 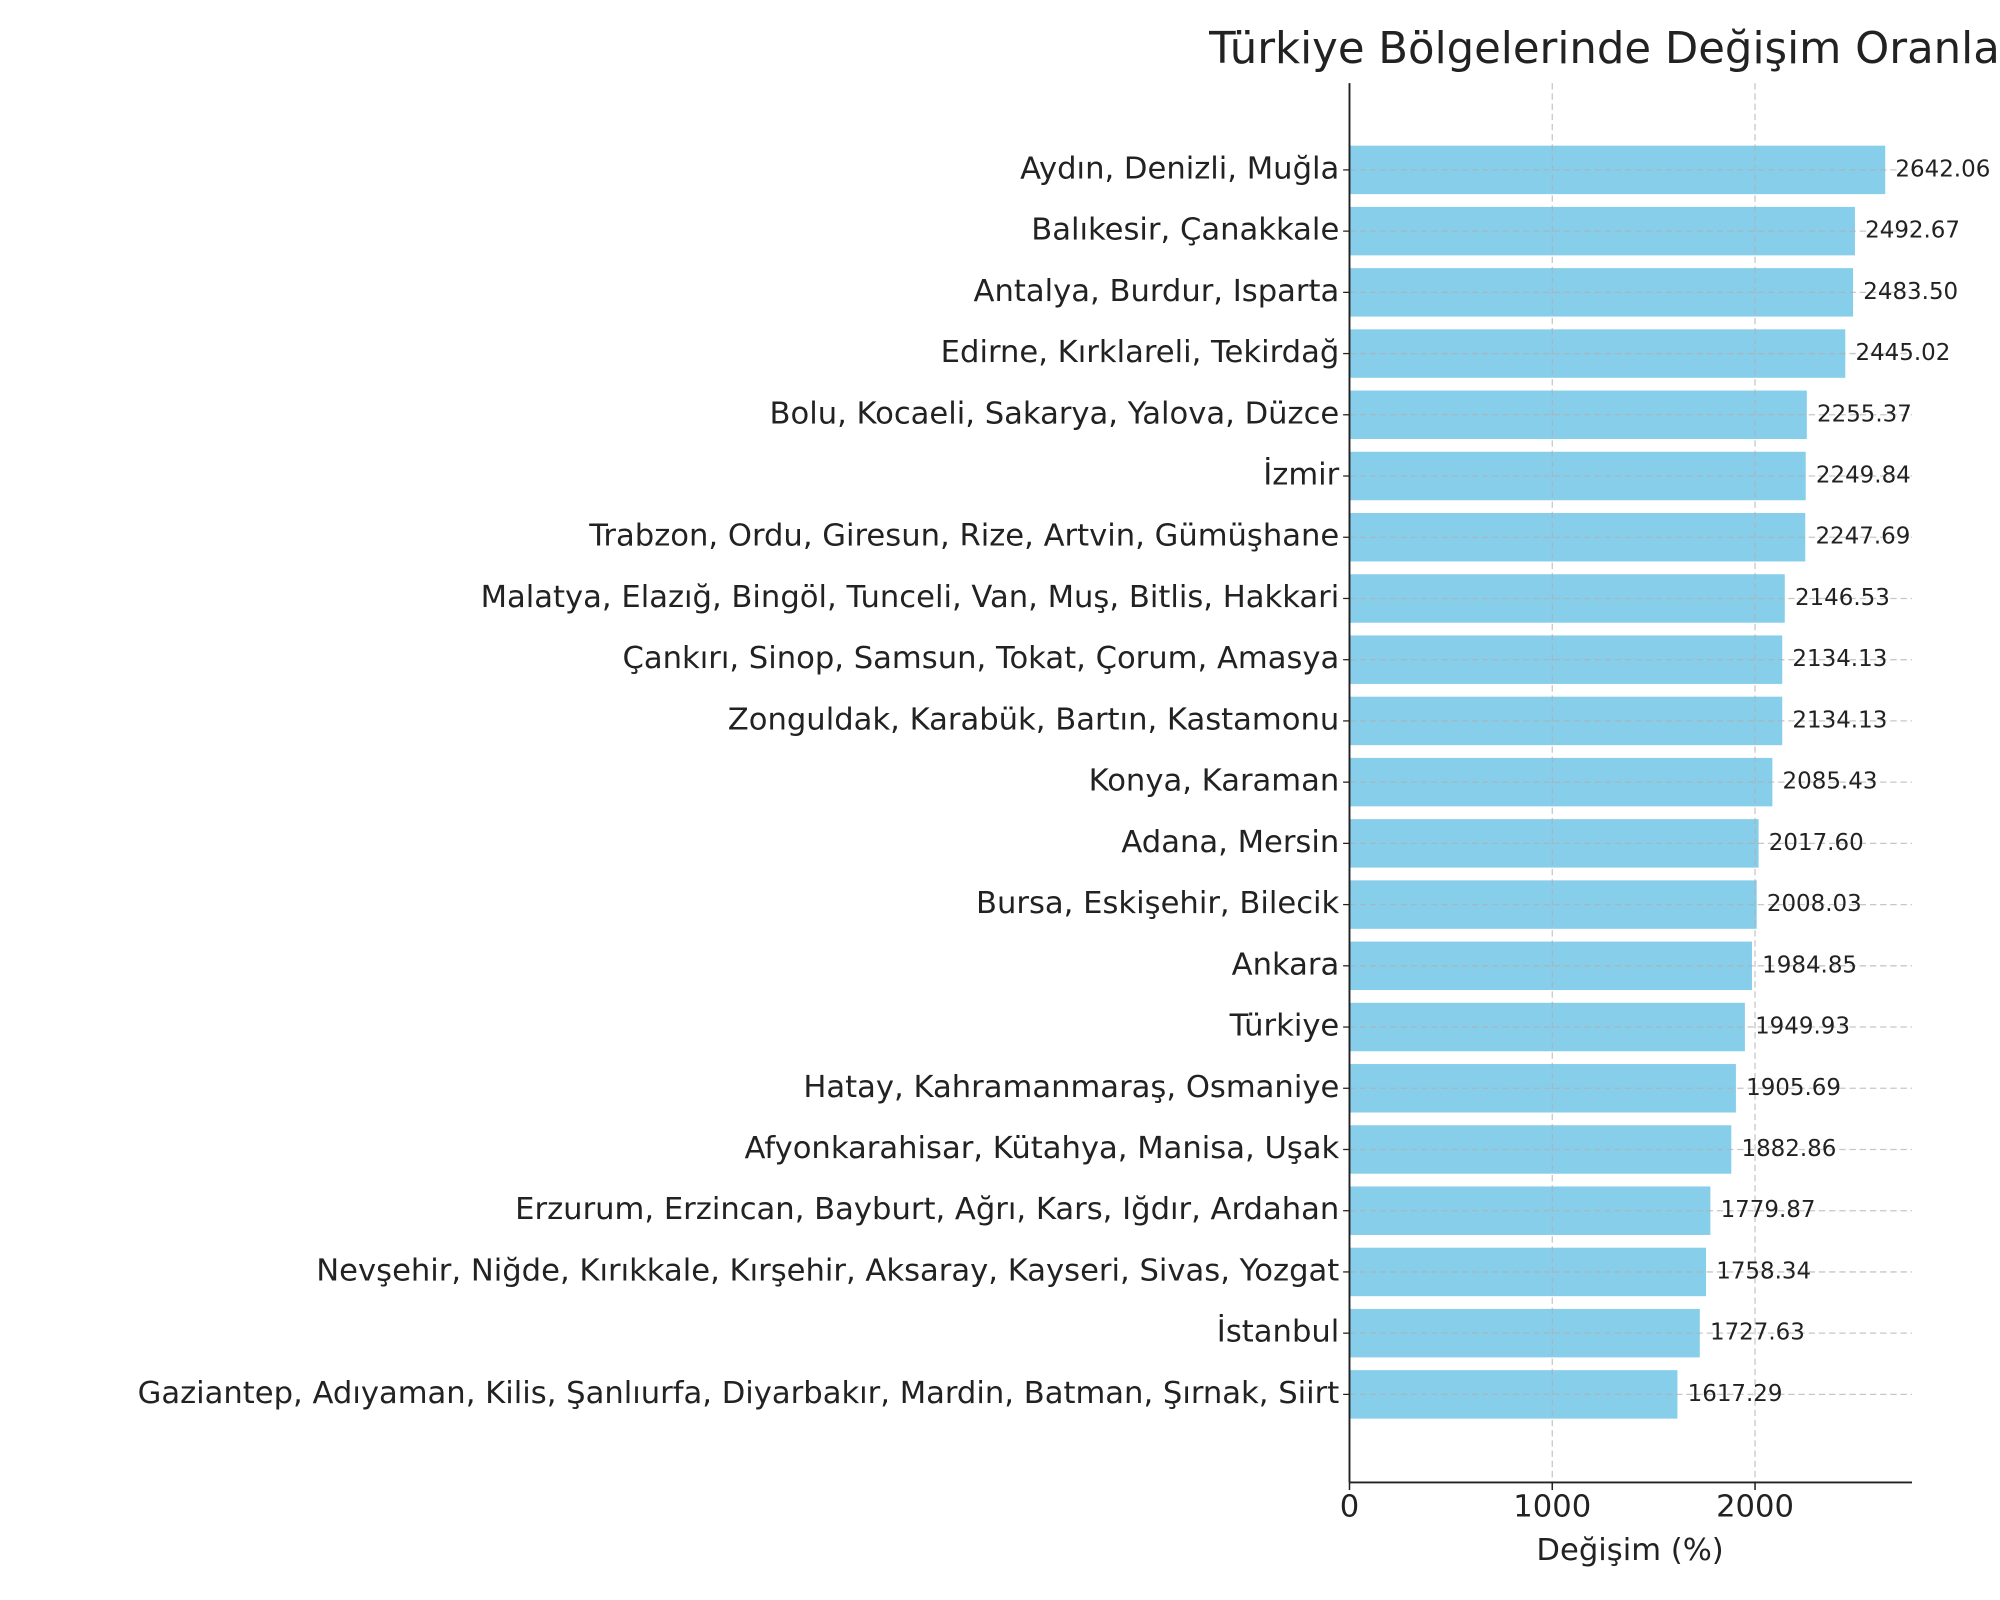 I want to click on y-tick-label: İzmir, so click(x=1301, y=475).